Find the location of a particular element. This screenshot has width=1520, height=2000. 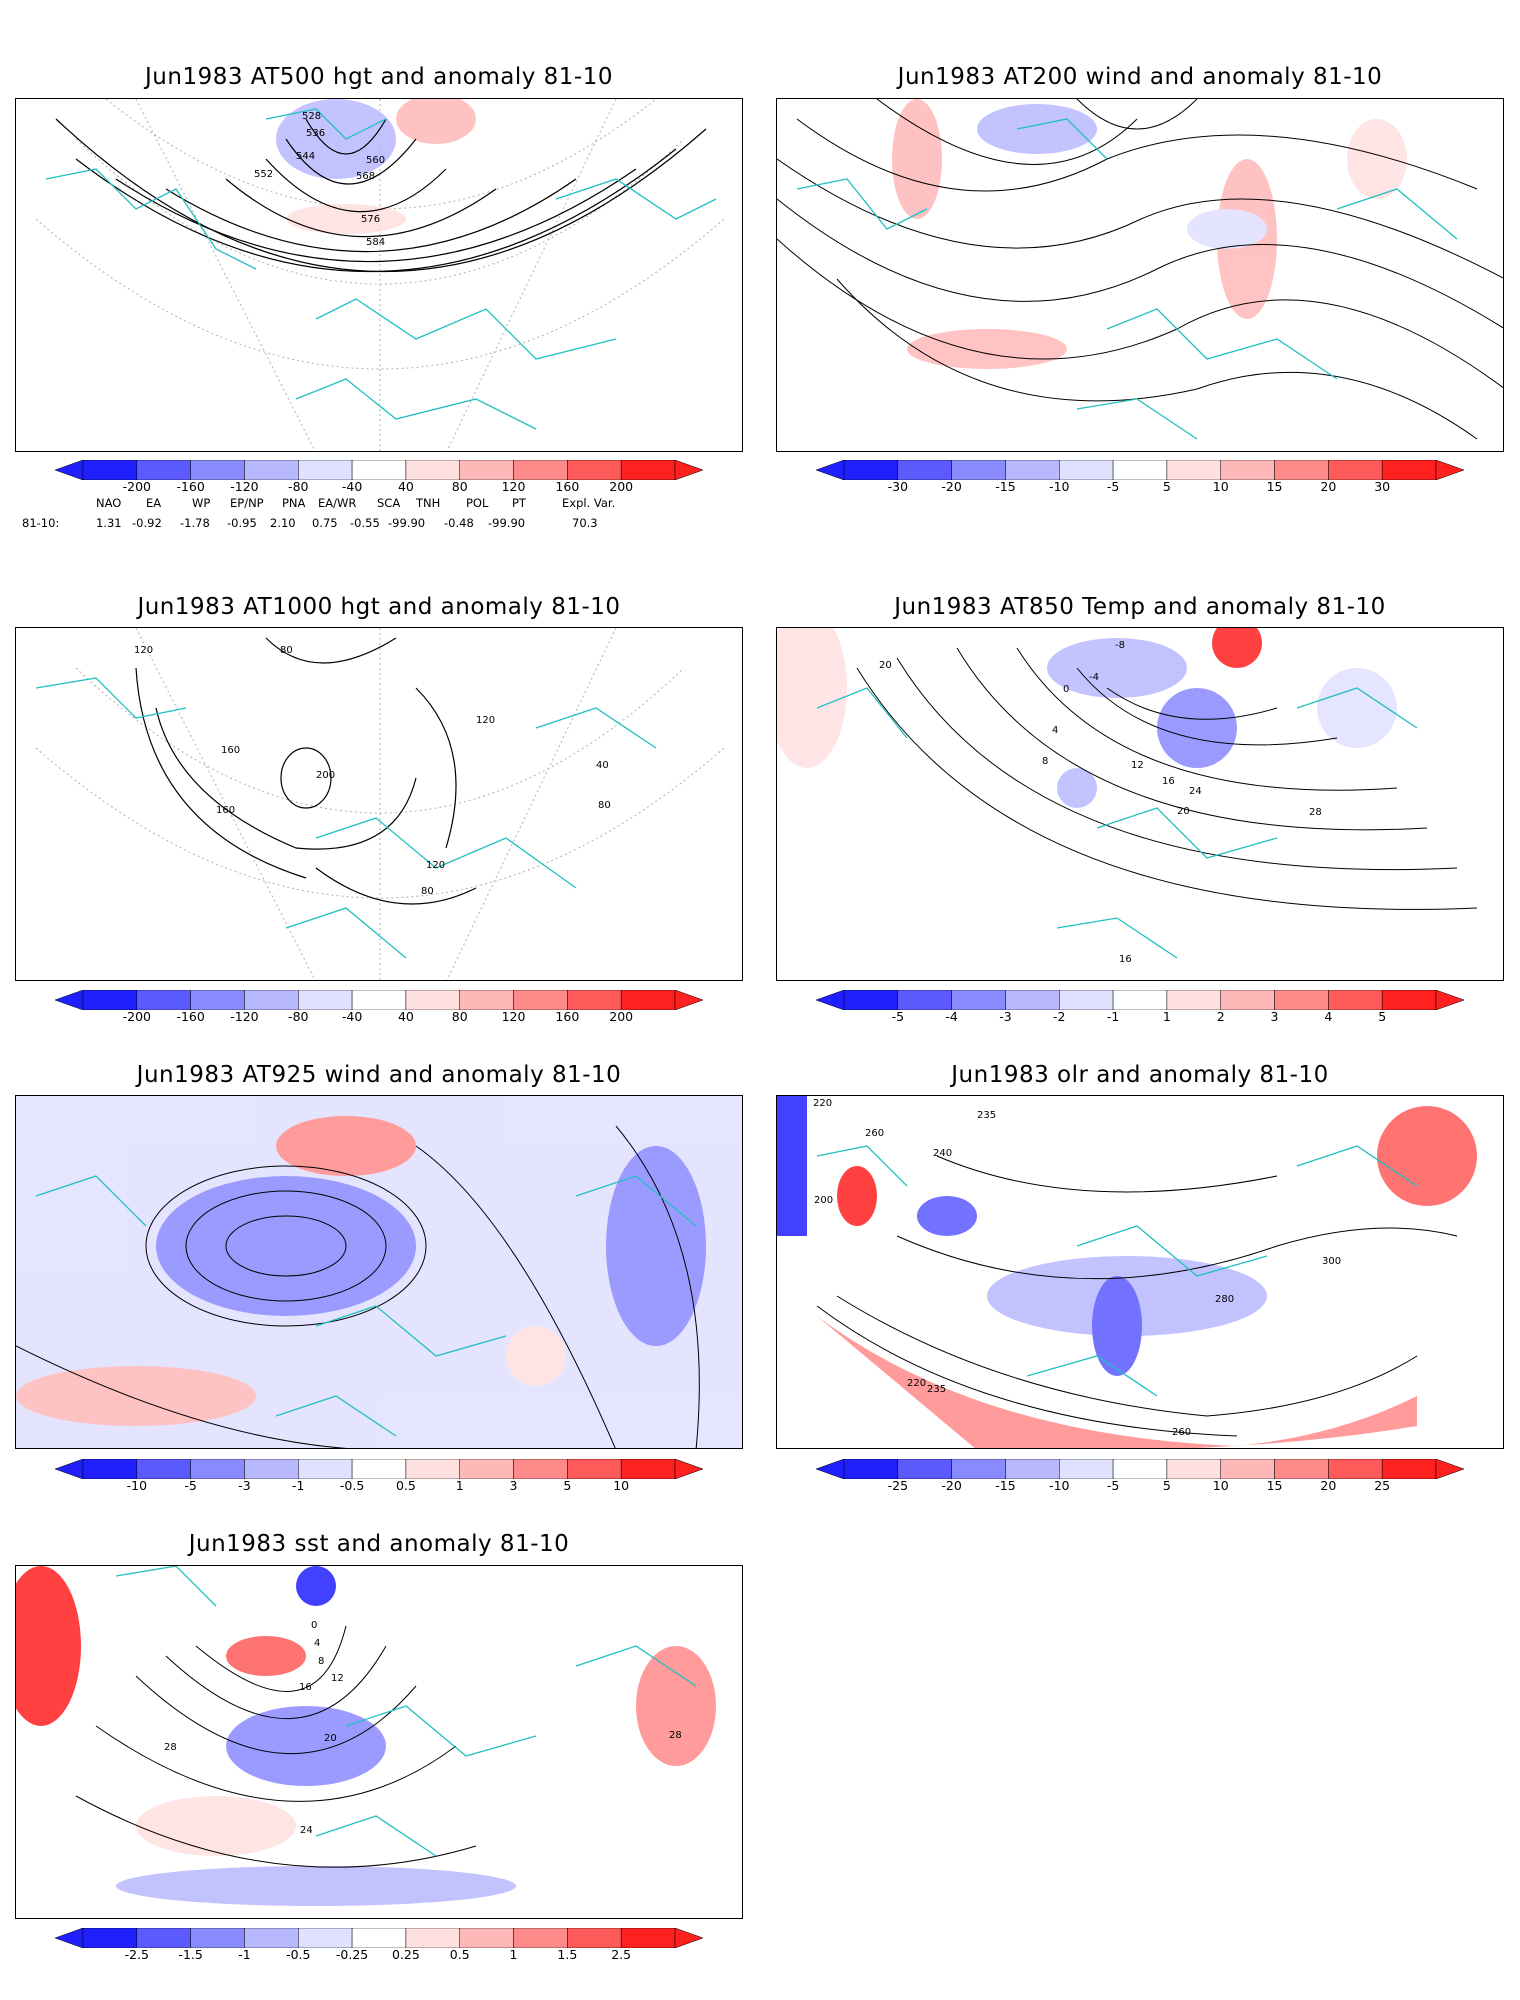

colorbar-tick-label: -3 is located at coordinates (1005, 1016).